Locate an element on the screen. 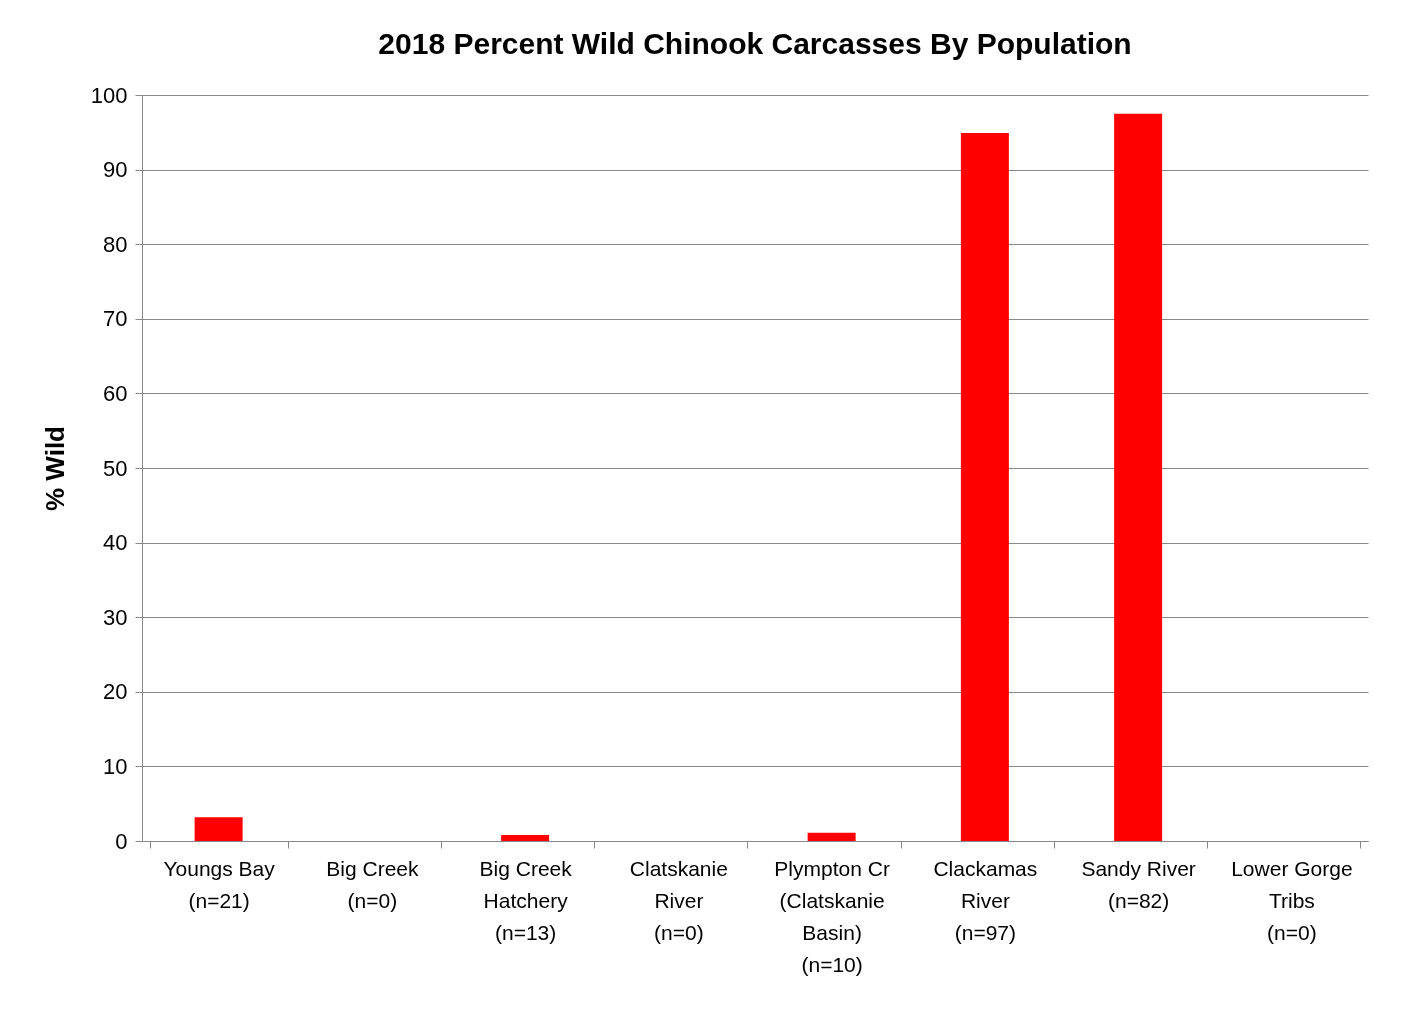  y-tick-label: 10 is located at coordinates (115, 766).